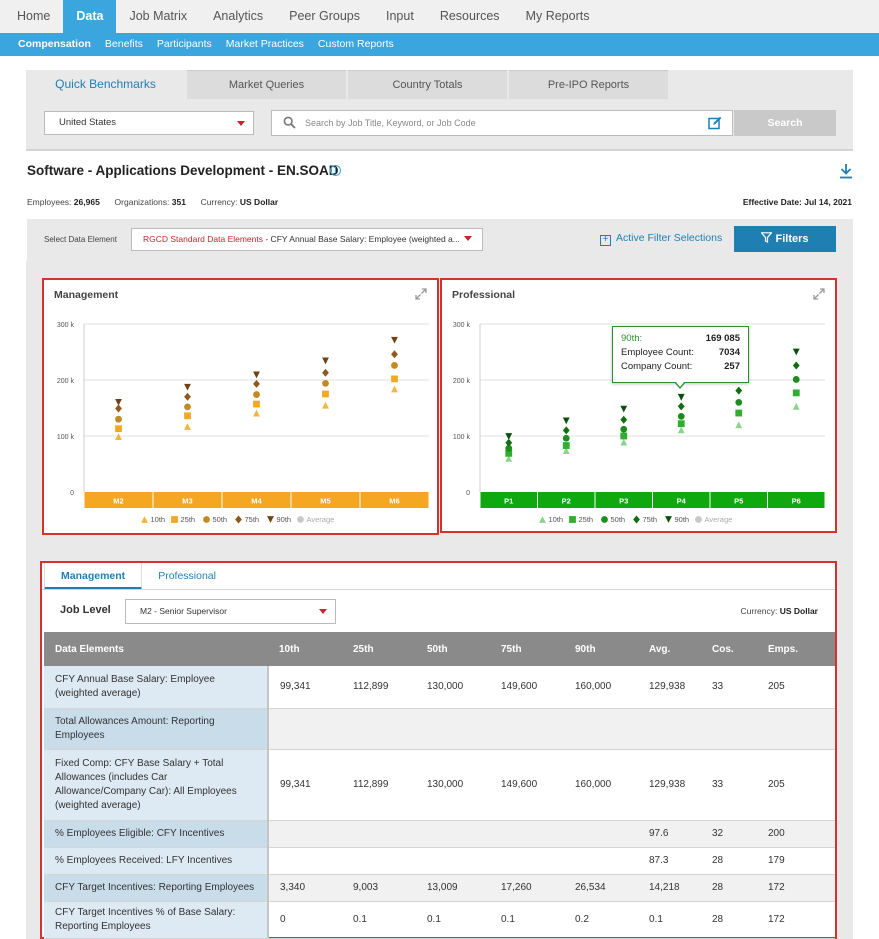 The image size is (879, 939). What do you see at coordinates (759, 611) in the screenshot?
I see `table-currency-label: Currency:` at bounding box center [759, 611].